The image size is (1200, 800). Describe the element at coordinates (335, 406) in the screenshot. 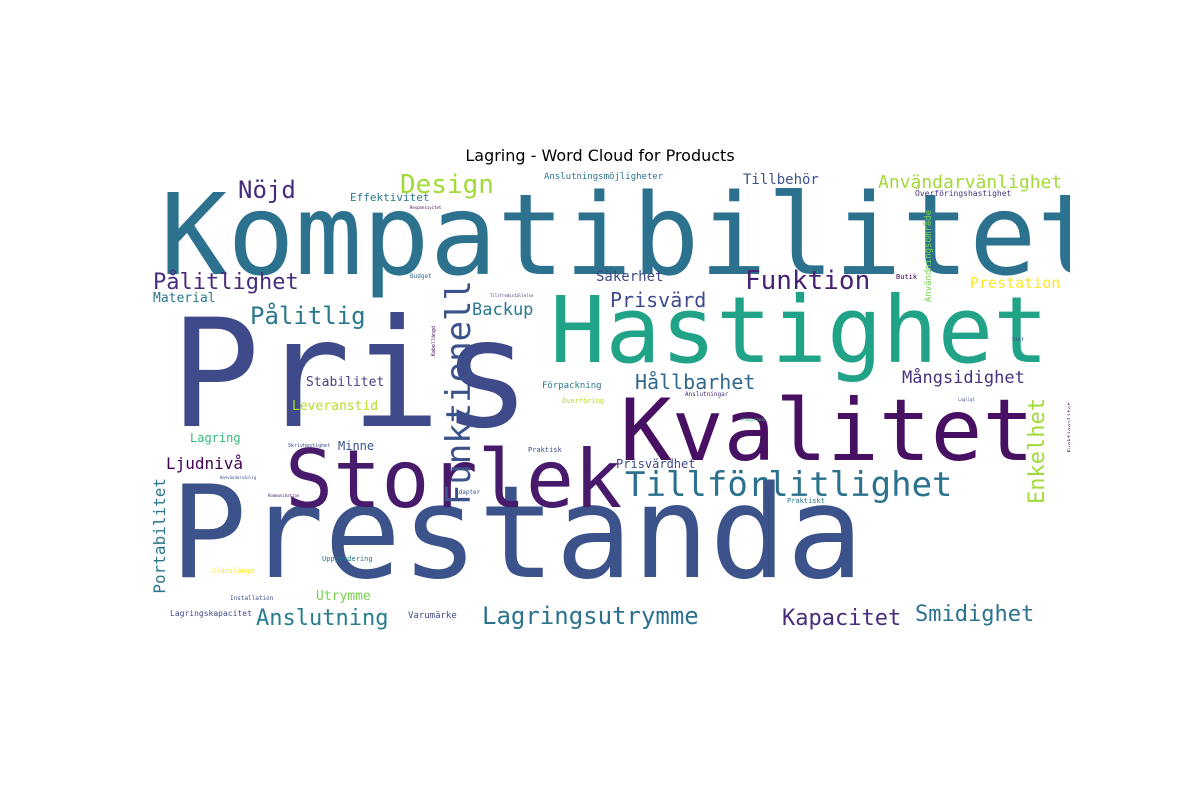

I see `cloud-word: Leveranstid` at that location.